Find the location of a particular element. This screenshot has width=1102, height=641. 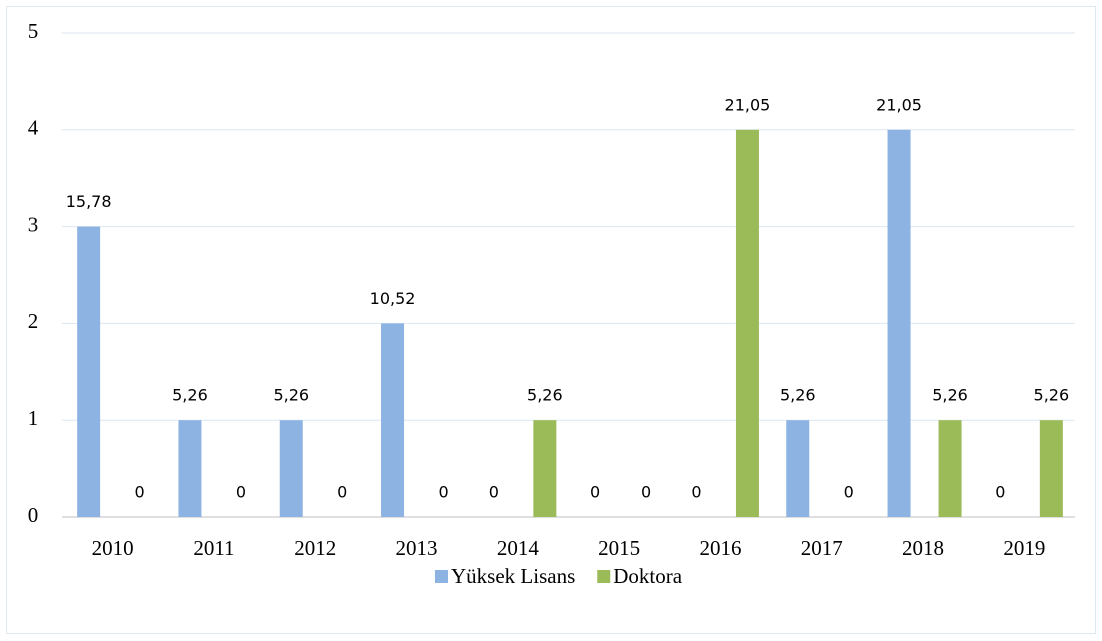

legend-label: Yüksek Lisans is located at coordinates (513, 576).